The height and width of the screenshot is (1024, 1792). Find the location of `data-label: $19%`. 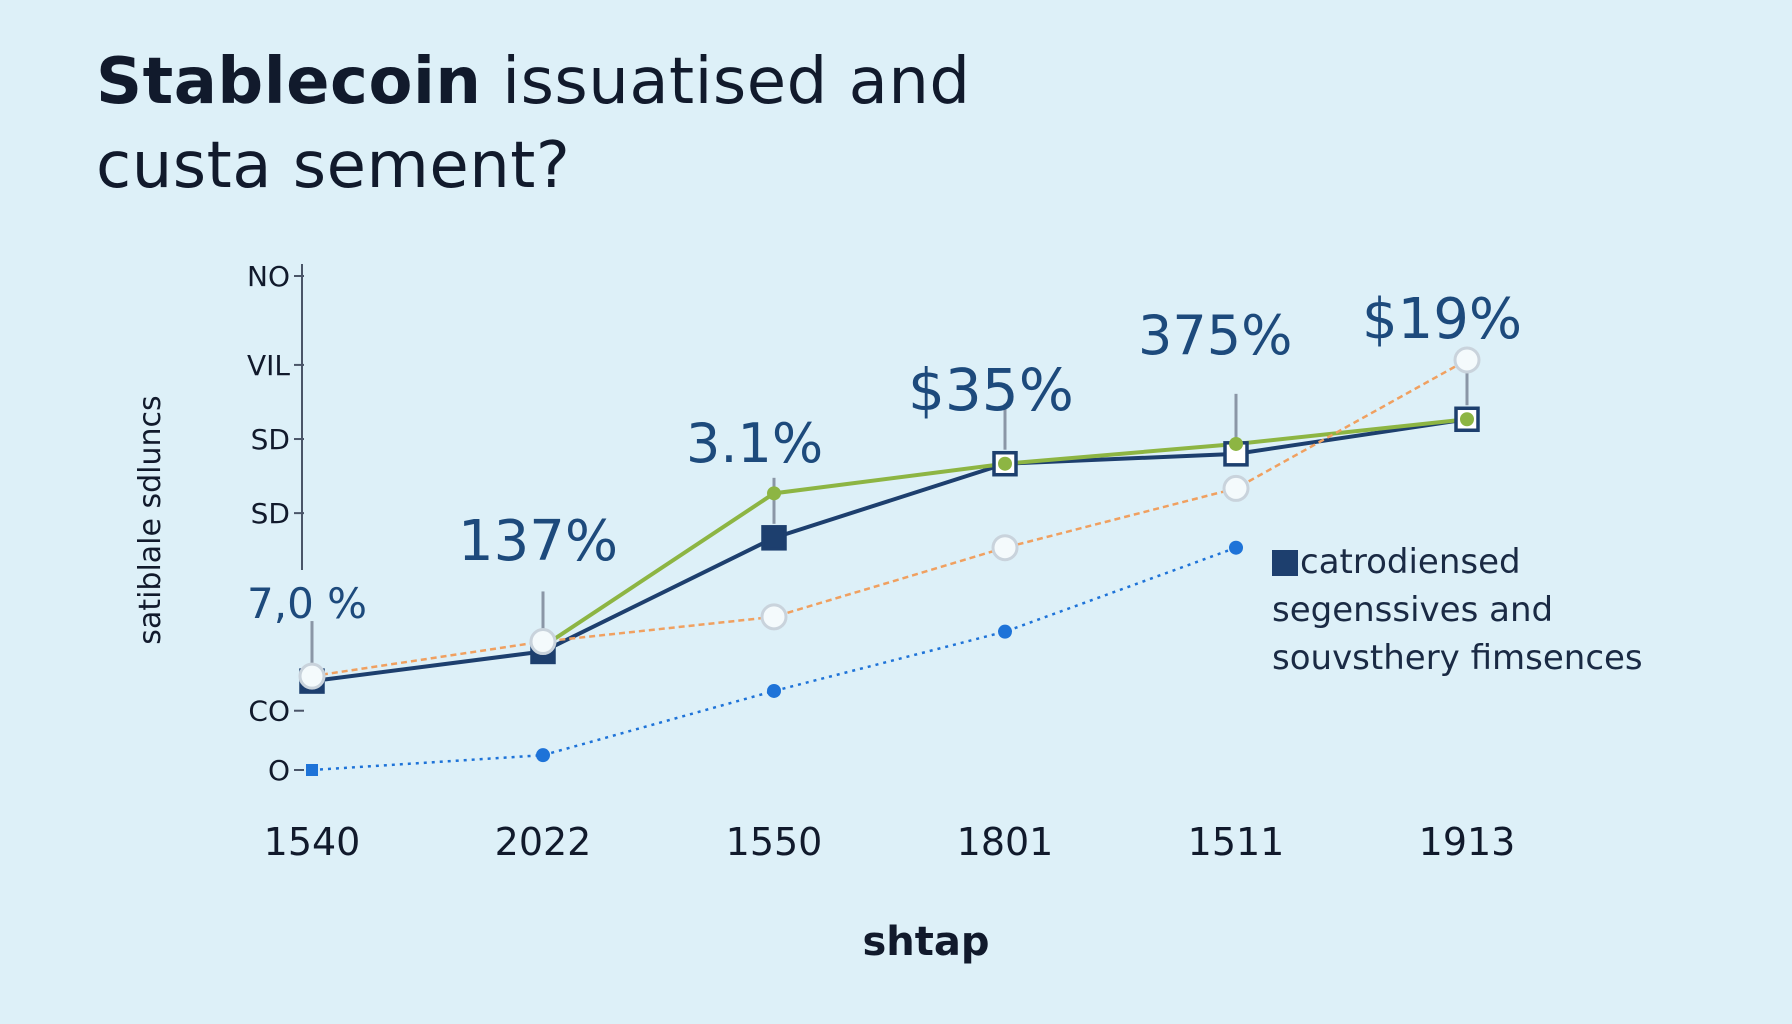

data-label: $19% is located at coordinates (1442, 319).